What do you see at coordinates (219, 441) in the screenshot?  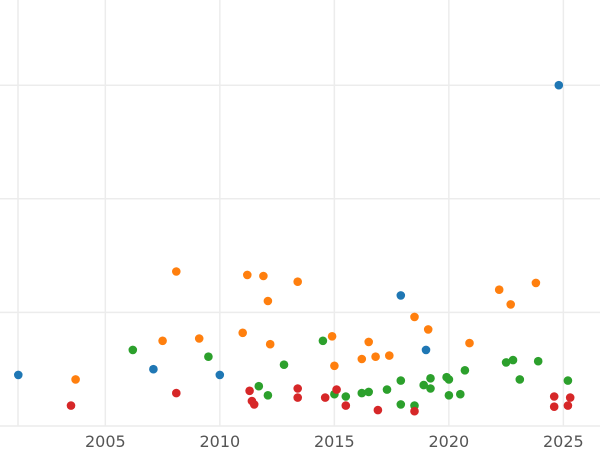 I see `x-tick-label: 2010` at bounding box center [219, 441].